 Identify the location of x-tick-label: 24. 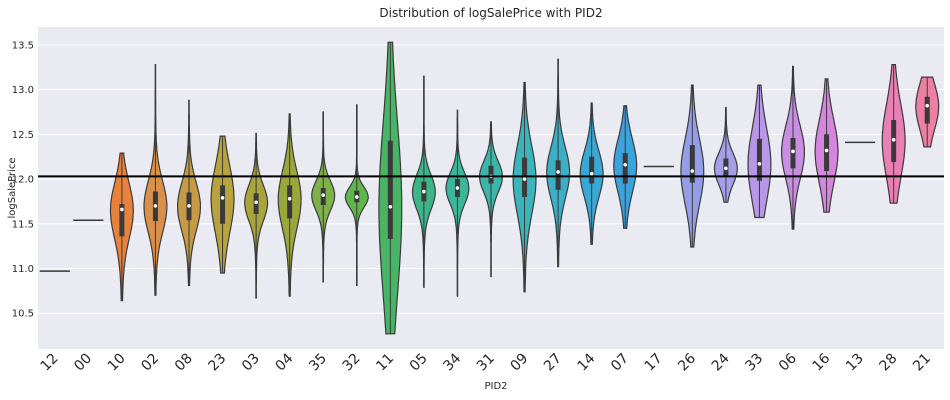
(721, 362).